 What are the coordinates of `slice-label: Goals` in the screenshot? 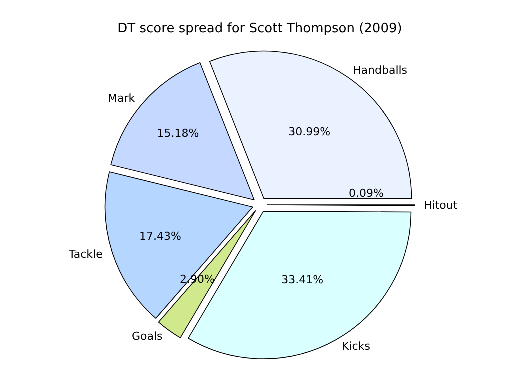 It's located at (148, 336).